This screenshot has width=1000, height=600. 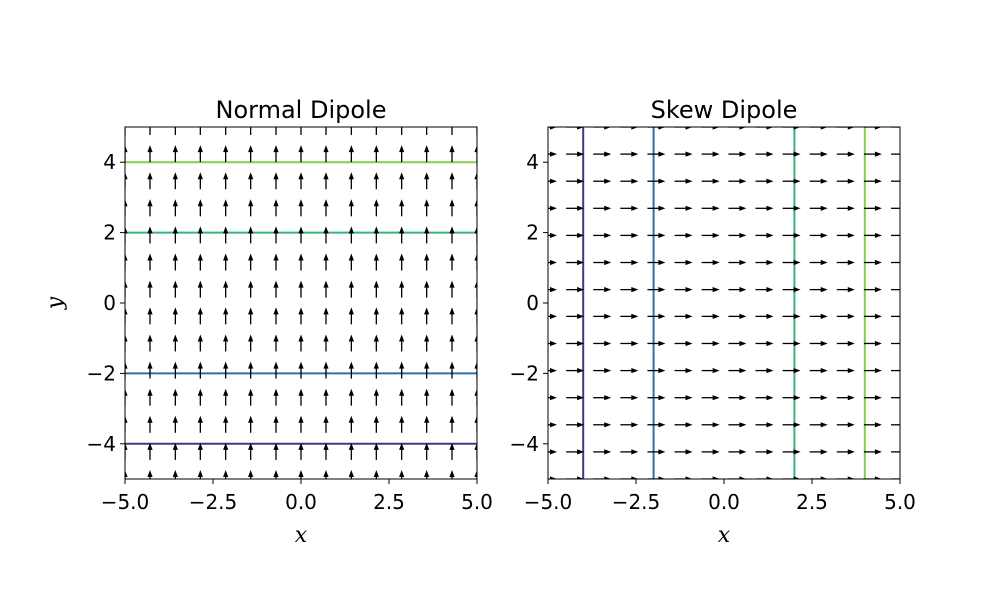 I want to click on chart-title: Normal Dipole, so click(x=301, y=110).